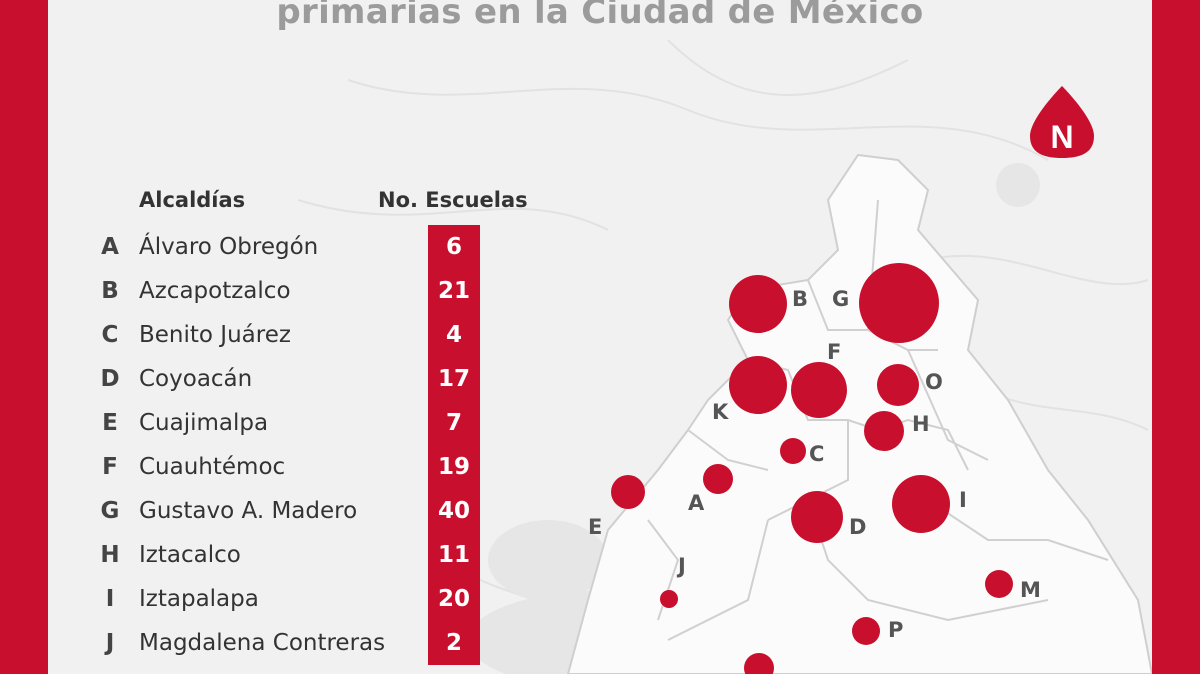  I want to click on map-label-m: M, so click(1030, 590).